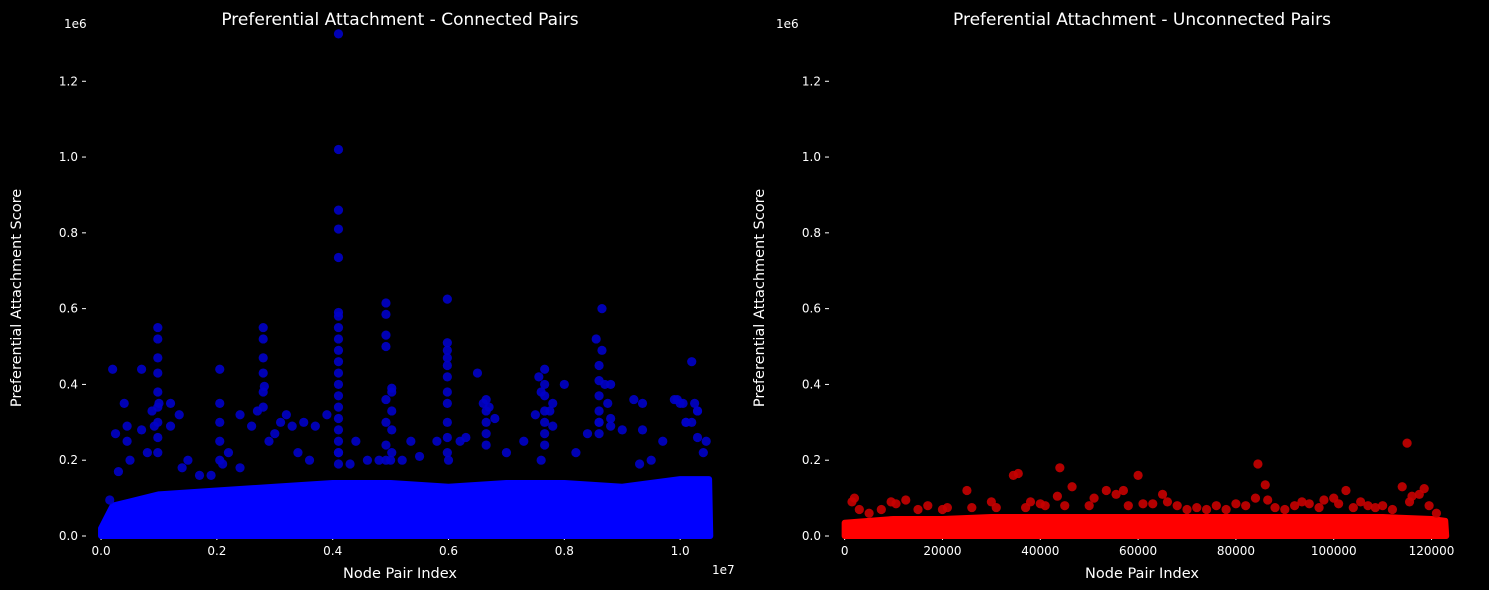 This screenshot has height=590, width=1489. What do you see at coordinates (68, 536) in the screenshot?
I see `y-tick-label: 0.0` at bounding box center [68, 536].